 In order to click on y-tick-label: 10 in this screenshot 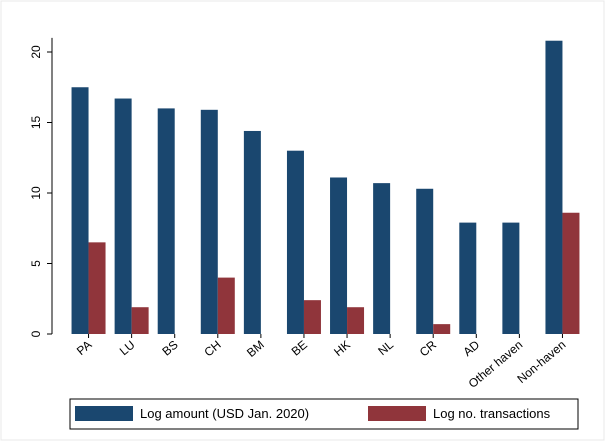, I will do `click(36, 193)`.